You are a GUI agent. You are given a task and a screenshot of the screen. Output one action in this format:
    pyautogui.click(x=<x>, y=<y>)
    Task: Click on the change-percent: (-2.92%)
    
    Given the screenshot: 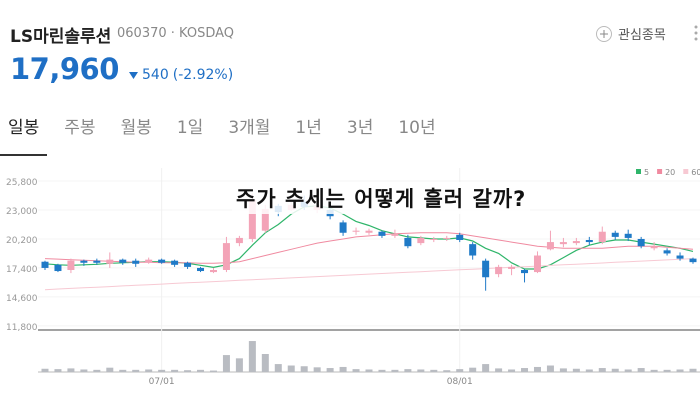 What is the action you would take?
    pyautogui.click(x=203, y=75)
    